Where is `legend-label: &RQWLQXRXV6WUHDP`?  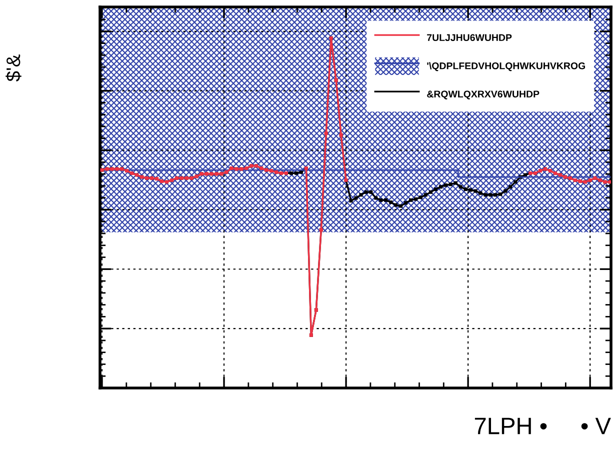
legend-label: &RQWLQXRXV6WUHDP is located at coordinates (483, 95).